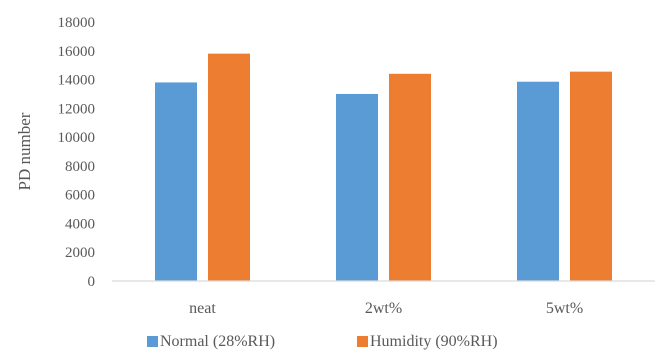 This screenshot has height=364, width=662. What do you see at coordinates (77, 109) in the screenshot?
I see `y-tick-label: 12000` at bounding box center [77, 109].